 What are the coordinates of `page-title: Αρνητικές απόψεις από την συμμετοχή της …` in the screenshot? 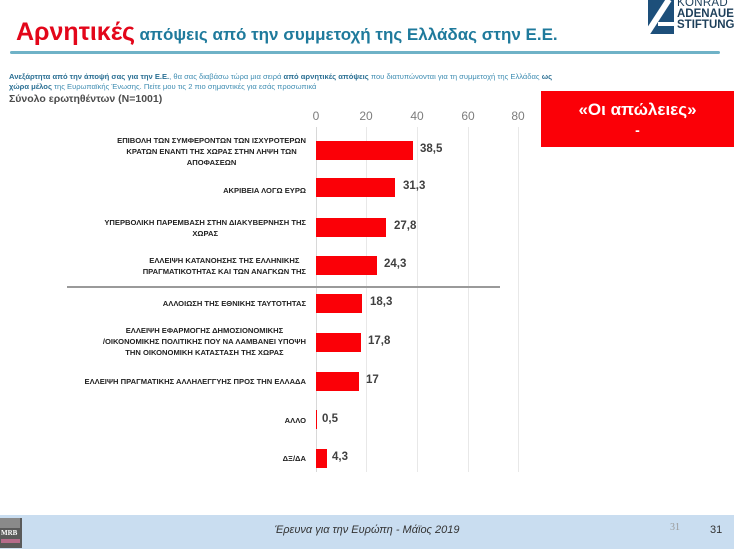 It's located at (287, 32).